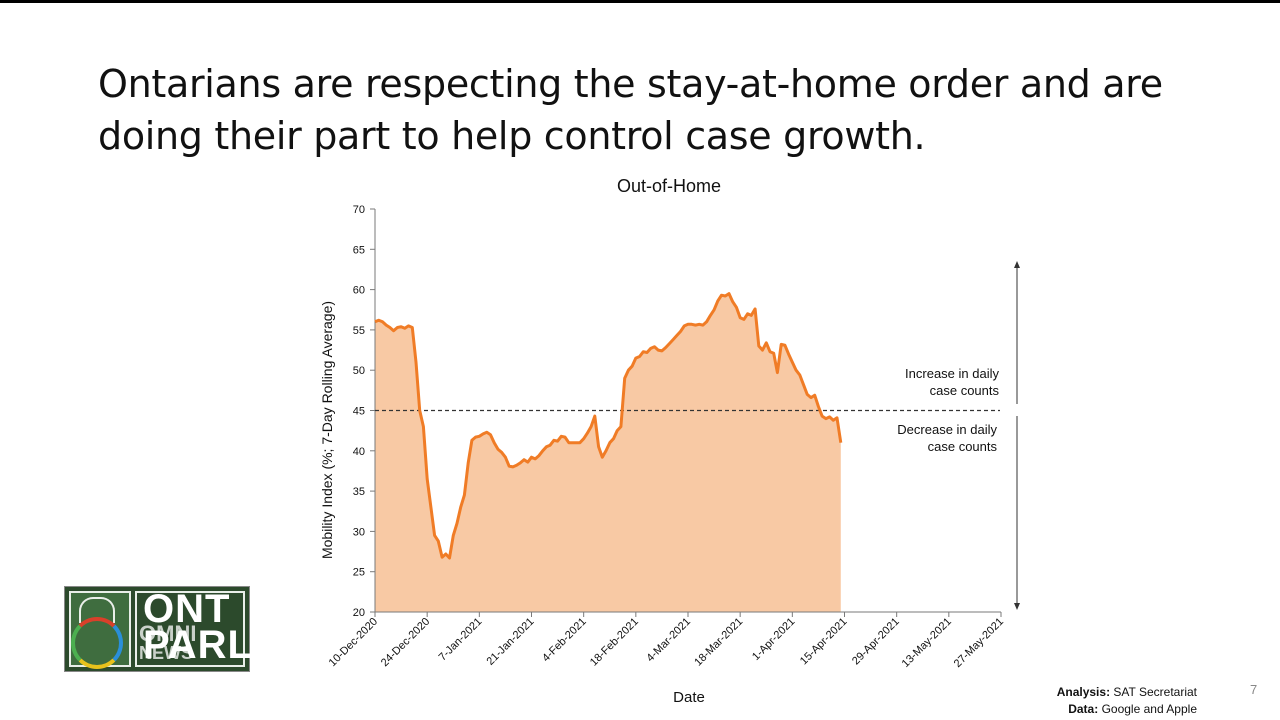 The height and width of the screenshot is (720, 1280). Describe the element at coordinates (97, 643) in the screenshot. I see `omni-ring-icon` at that location.